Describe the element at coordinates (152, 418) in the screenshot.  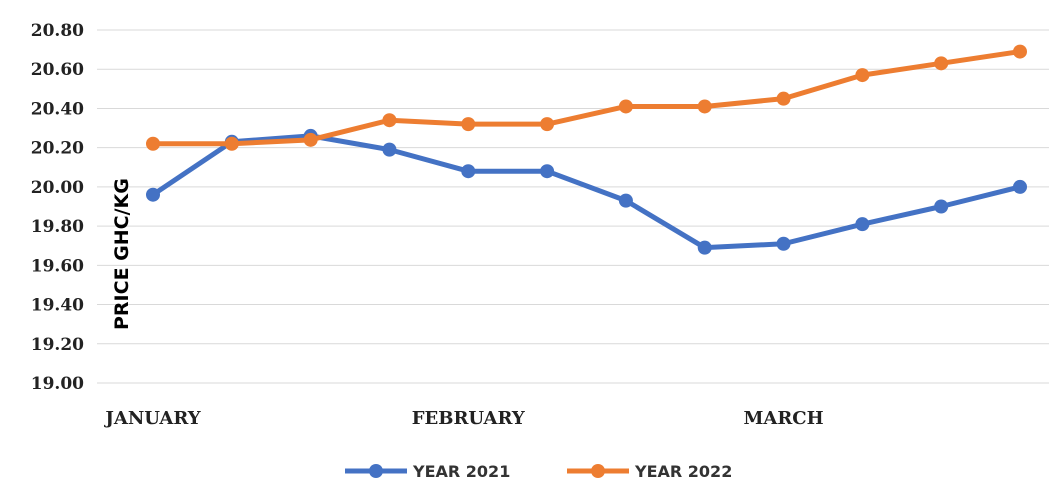
I see `x-tick-label: JANUARY` at that location.